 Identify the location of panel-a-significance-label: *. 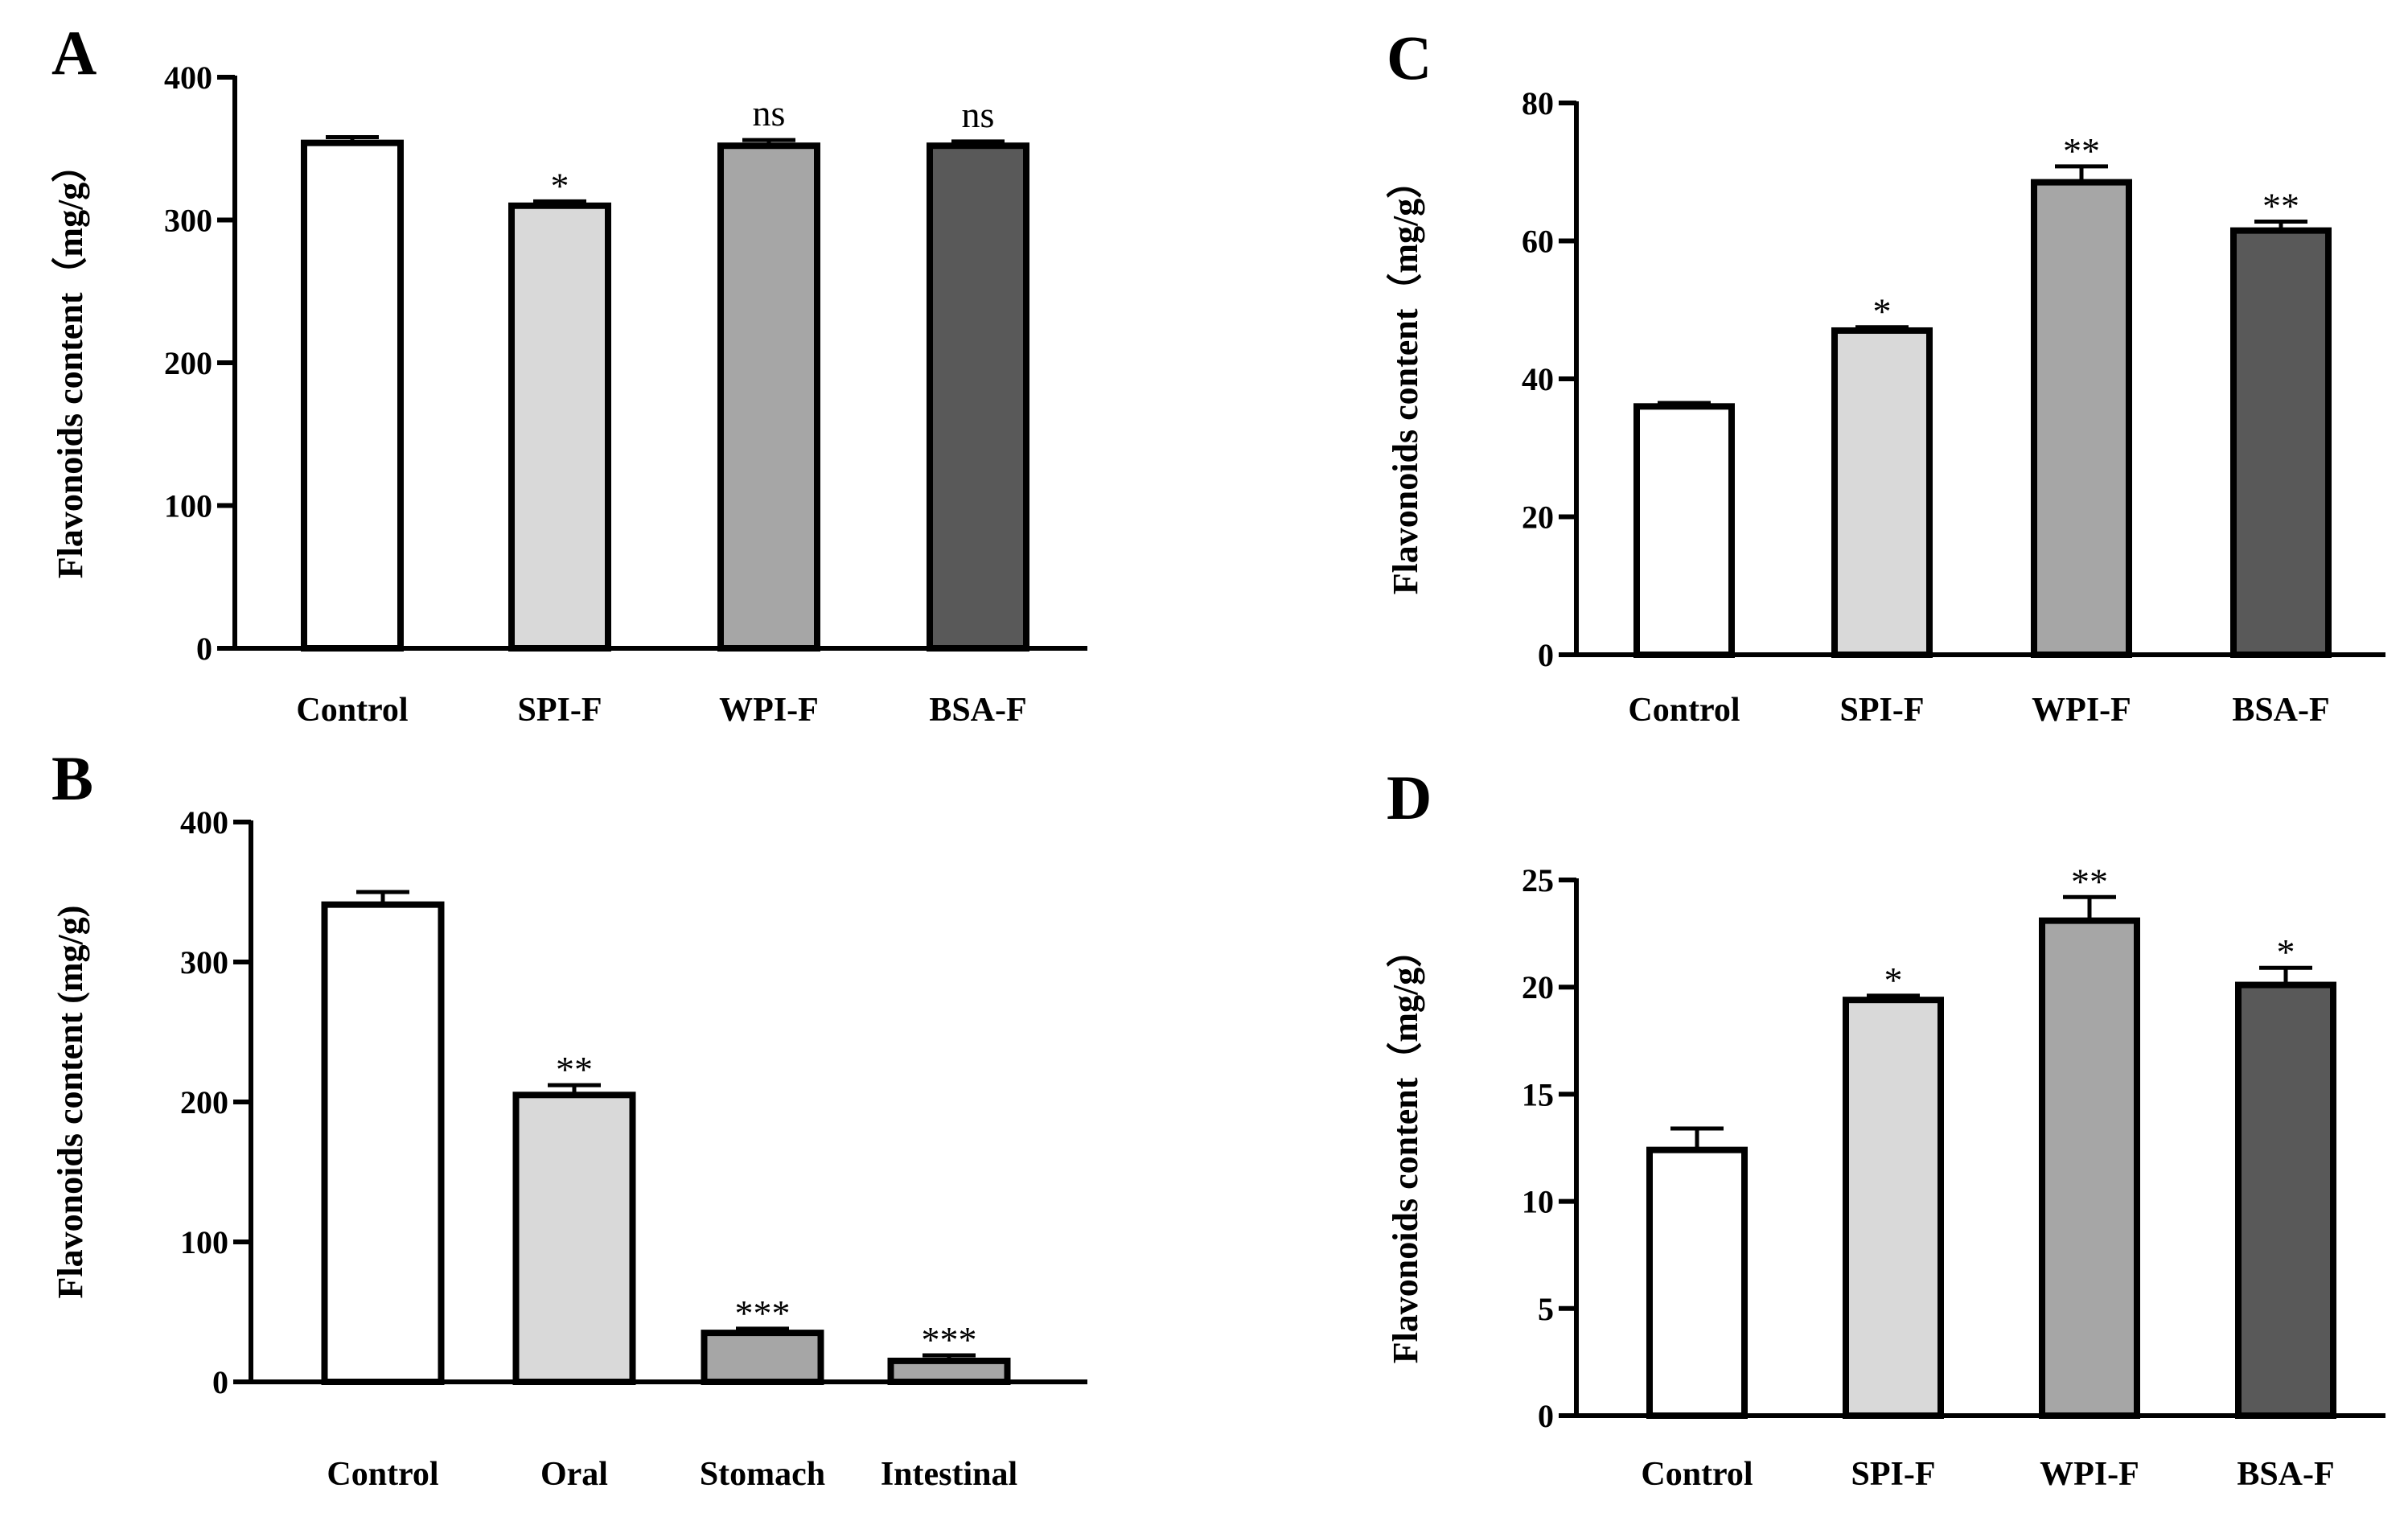
(560, 185).